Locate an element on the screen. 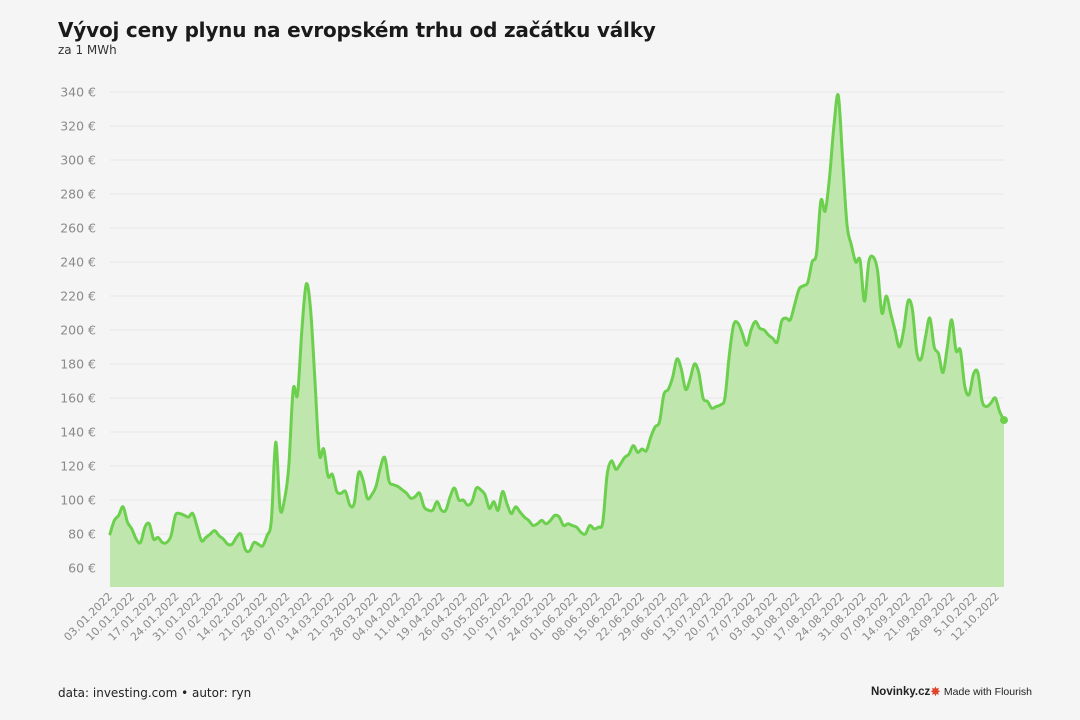 The width and height of the screenshot is (1080, 720). brand-logo: Novinky.cz is located at coordinates (901, 692).